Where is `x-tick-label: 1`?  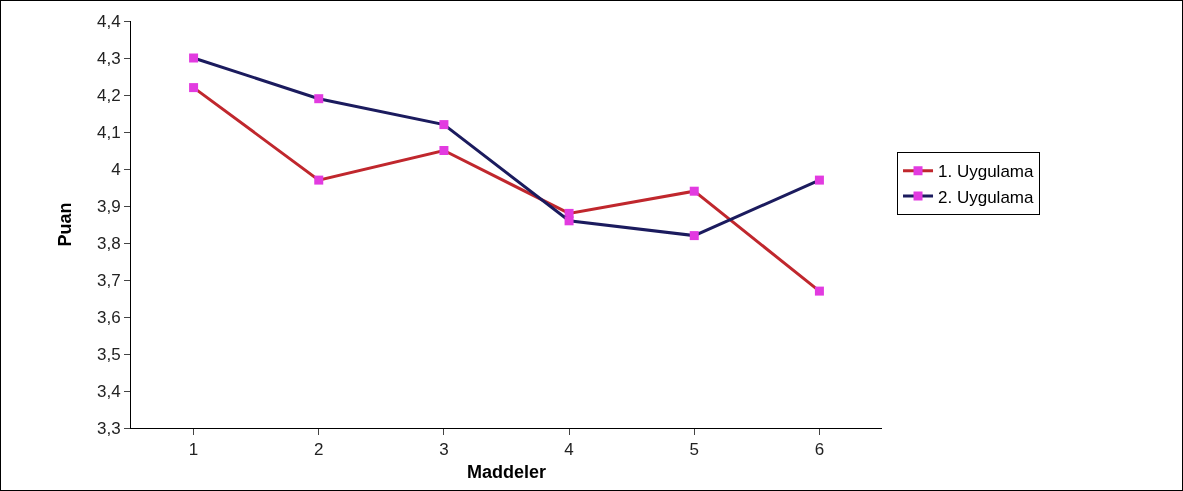
x-tick-label: 1 is located at coordinates (193, 450).